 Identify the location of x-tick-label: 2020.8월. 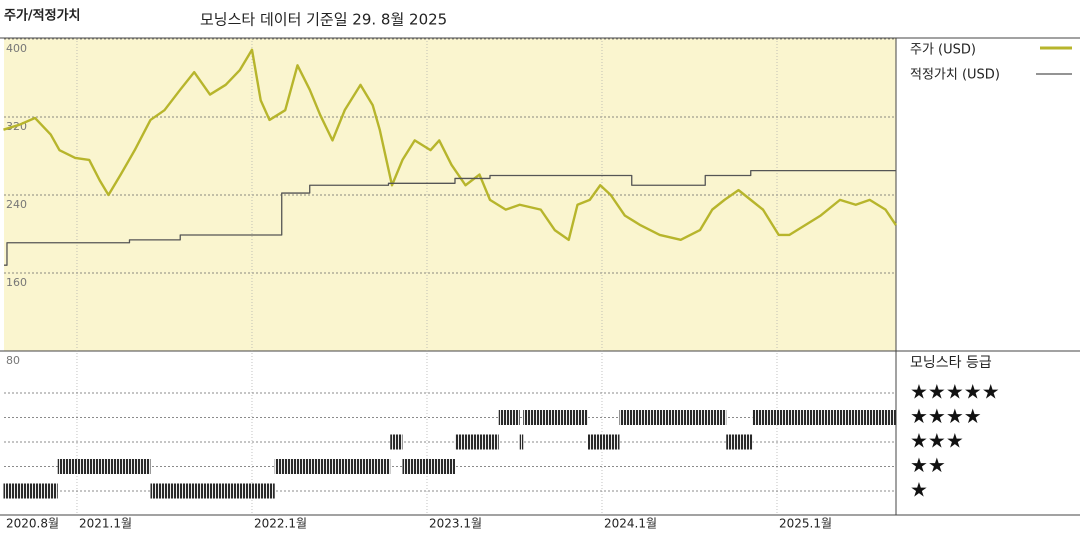
(32, 524).